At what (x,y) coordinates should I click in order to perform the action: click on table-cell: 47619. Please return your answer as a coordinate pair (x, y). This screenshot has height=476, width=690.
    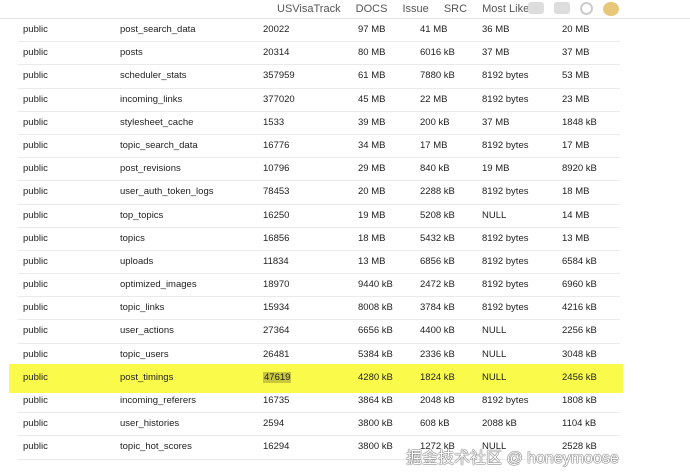
    Looking at the image, I should click on (277, 378).